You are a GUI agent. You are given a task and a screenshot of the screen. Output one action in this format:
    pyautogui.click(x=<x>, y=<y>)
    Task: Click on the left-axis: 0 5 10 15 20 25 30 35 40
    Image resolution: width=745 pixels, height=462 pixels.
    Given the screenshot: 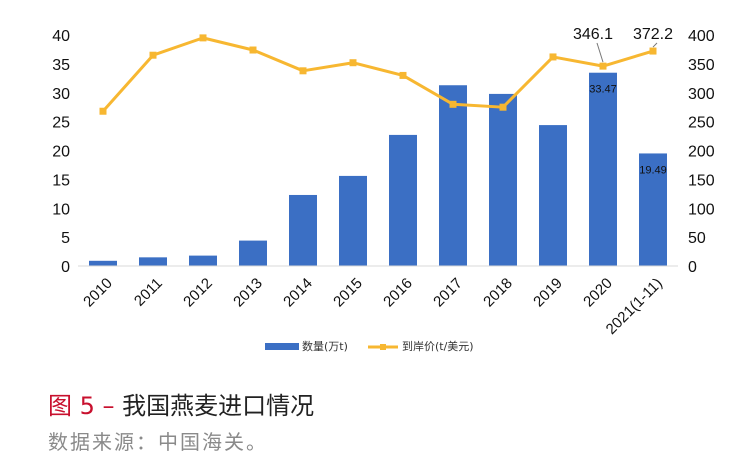 What is the action you would take?
    pyautogui.click(x=61, y=152)
    